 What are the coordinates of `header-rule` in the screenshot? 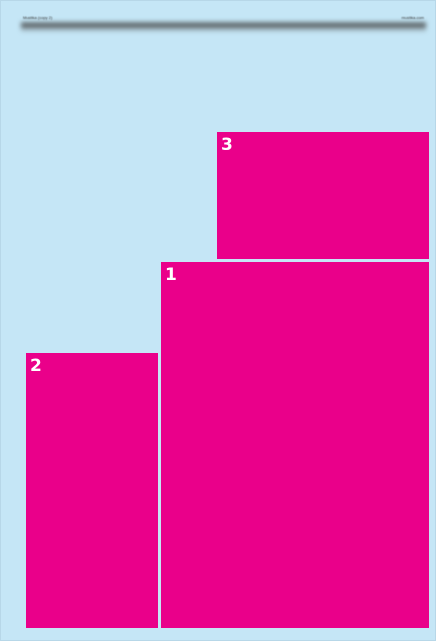 It's located at (223, 27).